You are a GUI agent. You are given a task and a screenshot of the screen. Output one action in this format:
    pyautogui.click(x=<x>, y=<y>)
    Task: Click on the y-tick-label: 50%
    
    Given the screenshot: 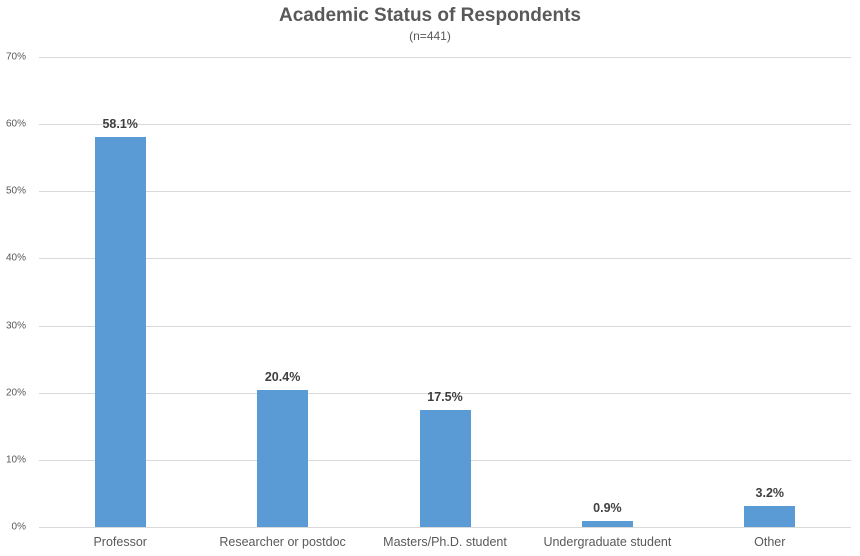 What is the action you would take?
    pyautogui.click(x=15, y=191)
    